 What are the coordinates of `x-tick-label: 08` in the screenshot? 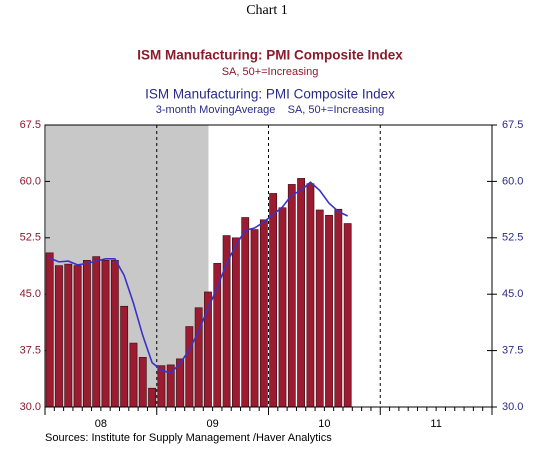 It's located at (101, 424).